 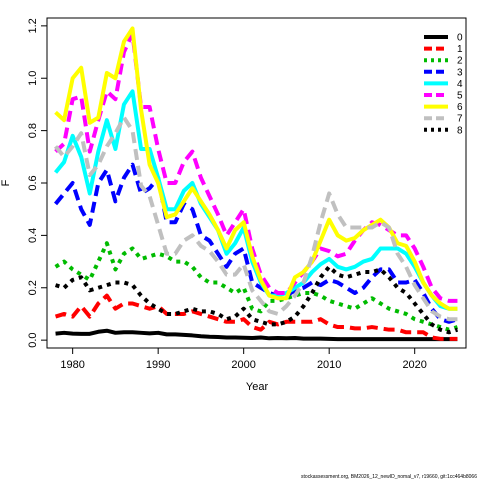 What do you see at coordinates (33, 130) in the screenshot?
I see `y-tick-label: 0.8` at bounding box center [33, 130].